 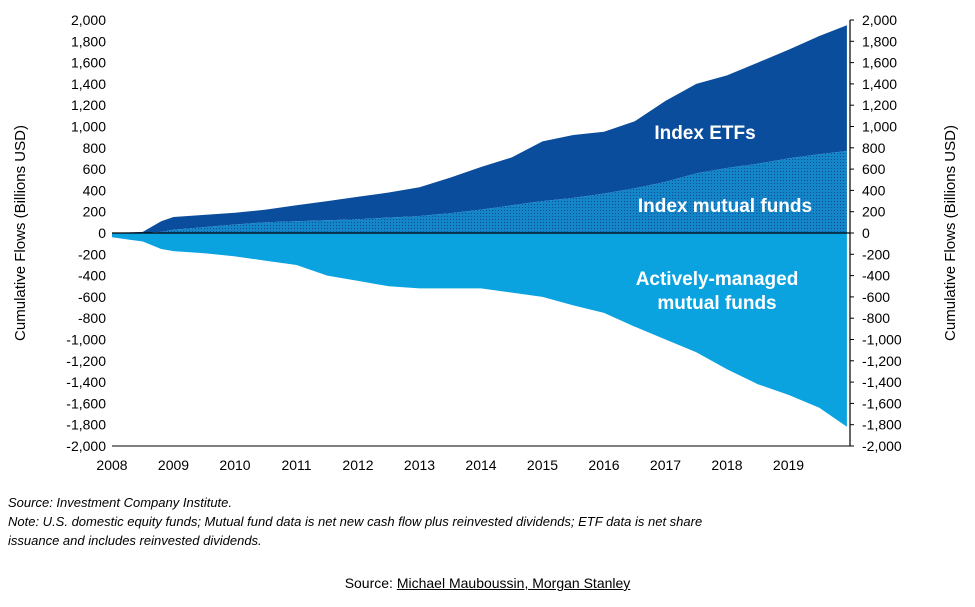 I want to click on y-tick-label-right: -200, so click(x=876, y=254).